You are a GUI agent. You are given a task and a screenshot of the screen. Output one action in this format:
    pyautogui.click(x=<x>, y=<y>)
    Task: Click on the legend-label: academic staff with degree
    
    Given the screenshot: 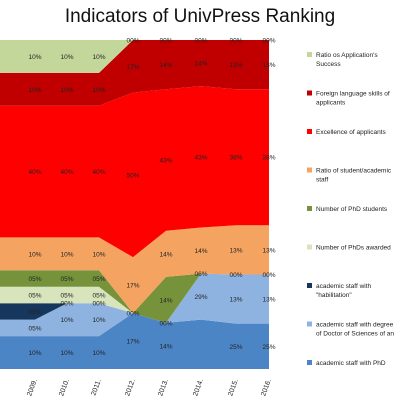 What is the action you would take?
    pyautogui.click(x=355, y=325)
    